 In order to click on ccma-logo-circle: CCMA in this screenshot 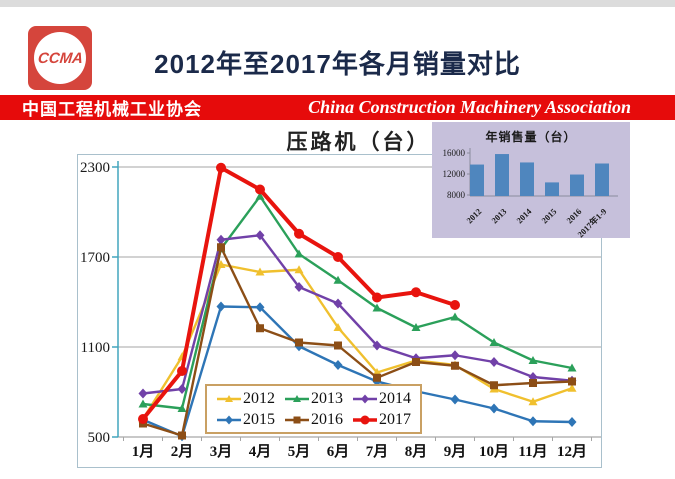, I will do `click(60, 58)`.